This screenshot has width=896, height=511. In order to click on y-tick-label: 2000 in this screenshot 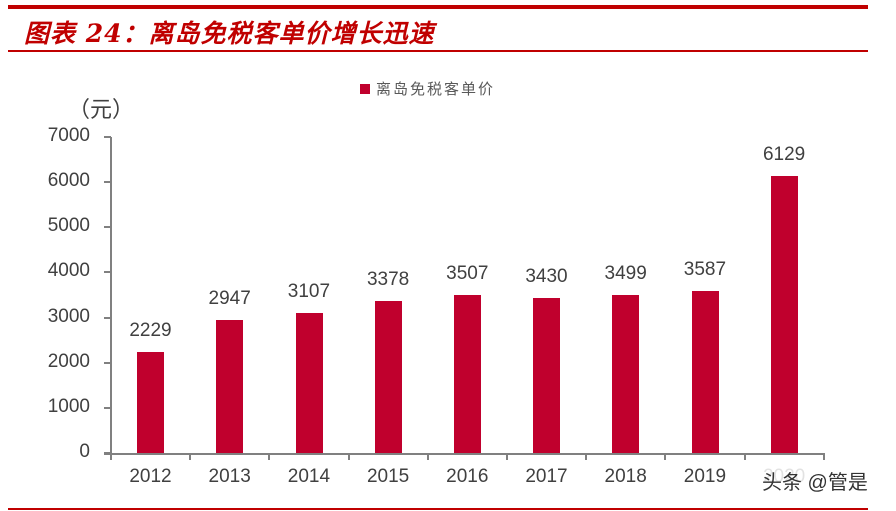, I will do `click(68, 361)`.